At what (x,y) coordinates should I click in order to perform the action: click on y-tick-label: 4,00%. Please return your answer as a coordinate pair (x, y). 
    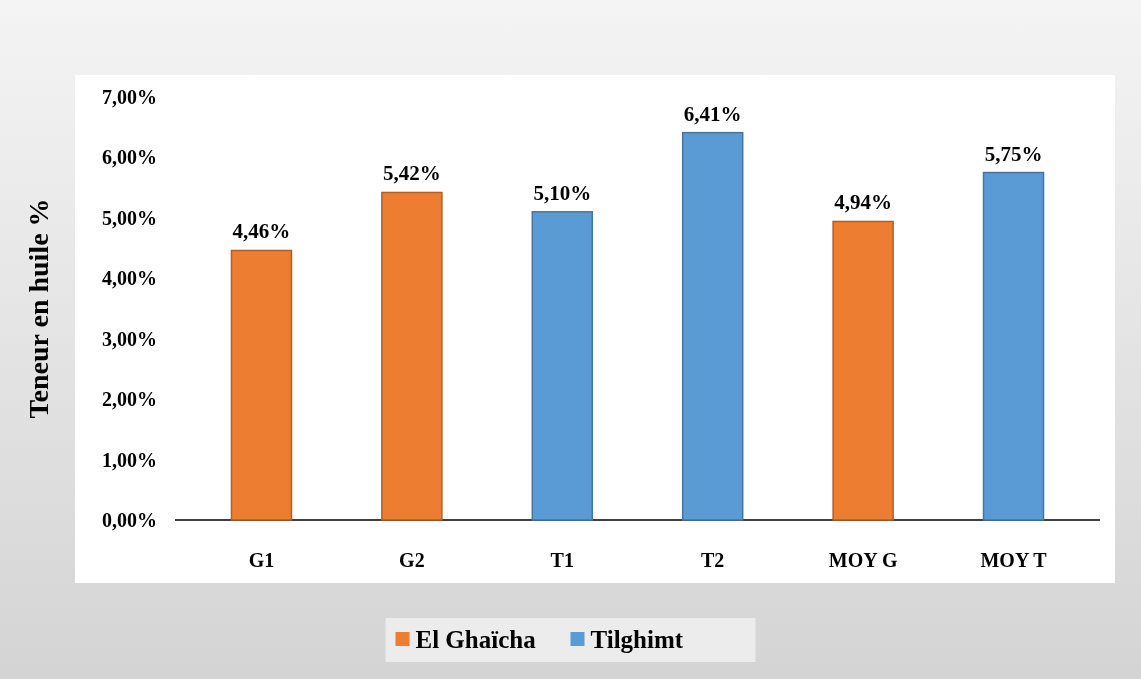
    Looking at the image, I should click on (129, 278).